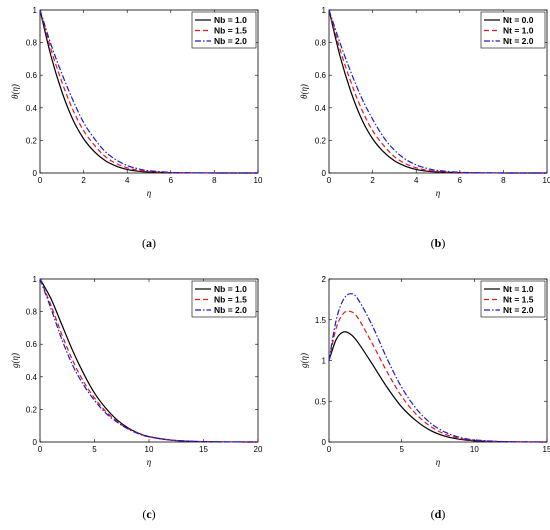  I want to click on y-tick-label: 2, so click(324, 279).